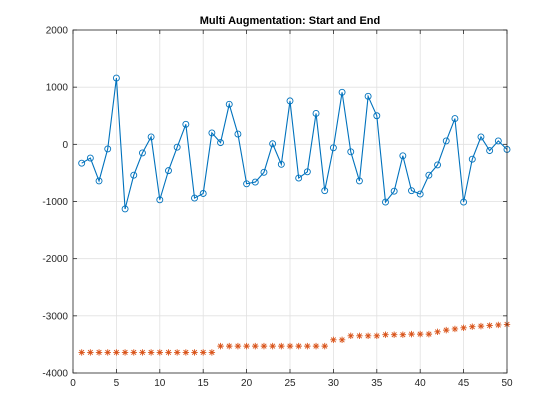 Image resolution: width=560 pixels, height=420 pixels. What do you see at coordinates (421, 383) in the screenshot?
I see `x-tick-label: 40` at bounding box center [421, 383].